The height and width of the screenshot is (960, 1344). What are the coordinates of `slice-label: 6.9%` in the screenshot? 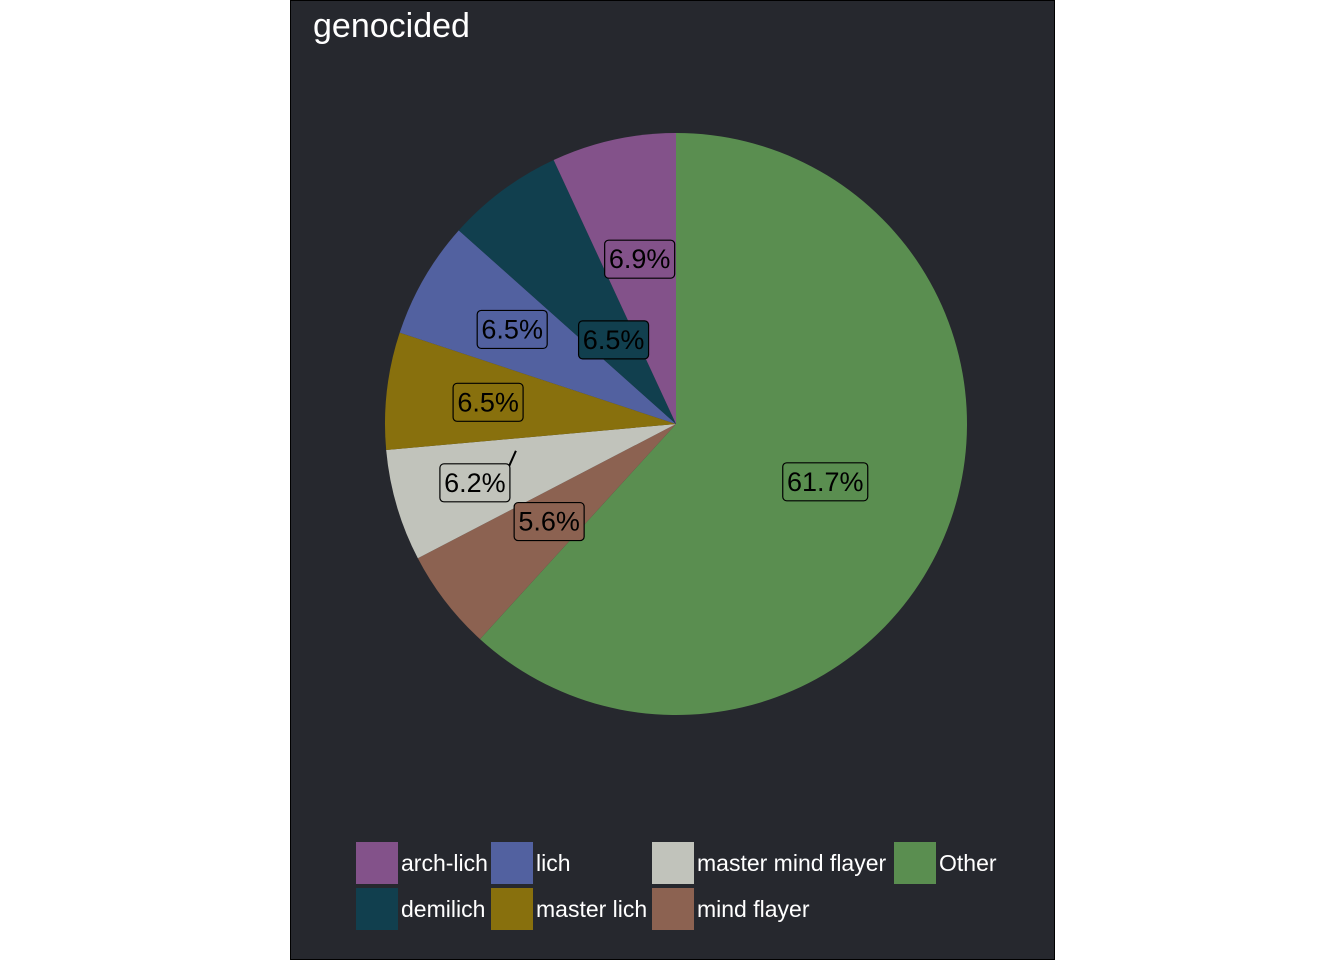 It's located at (640, 259).